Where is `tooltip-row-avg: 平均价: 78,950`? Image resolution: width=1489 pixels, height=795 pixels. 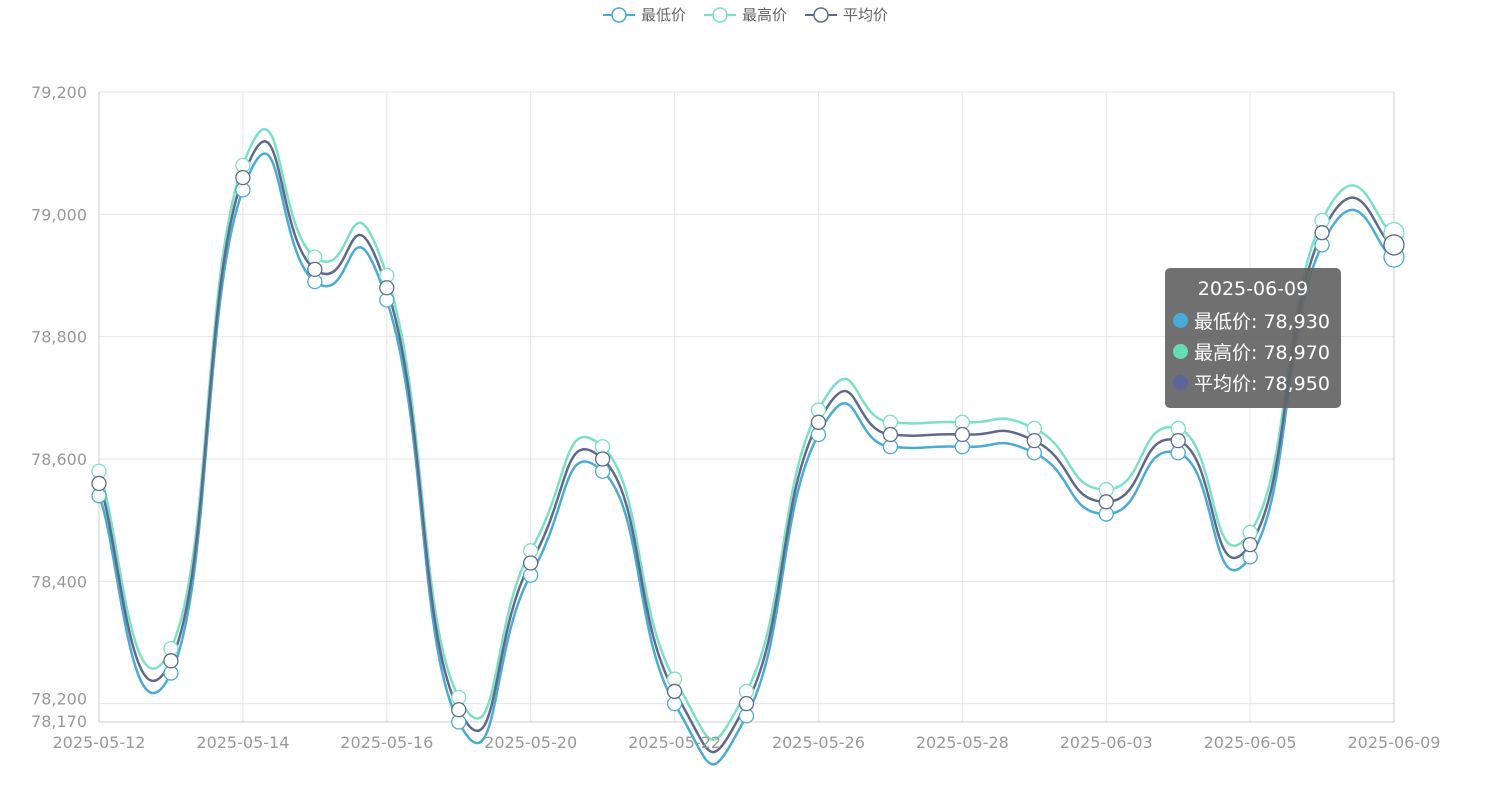 tooltip-row-avg: 平均价: 78,950 is located at coordinates (1257, 382).